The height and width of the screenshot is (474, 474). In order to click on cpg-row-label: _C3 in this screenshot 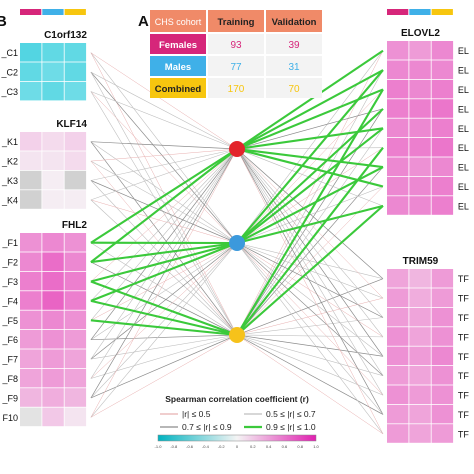, I will do `click(9, 92)`.